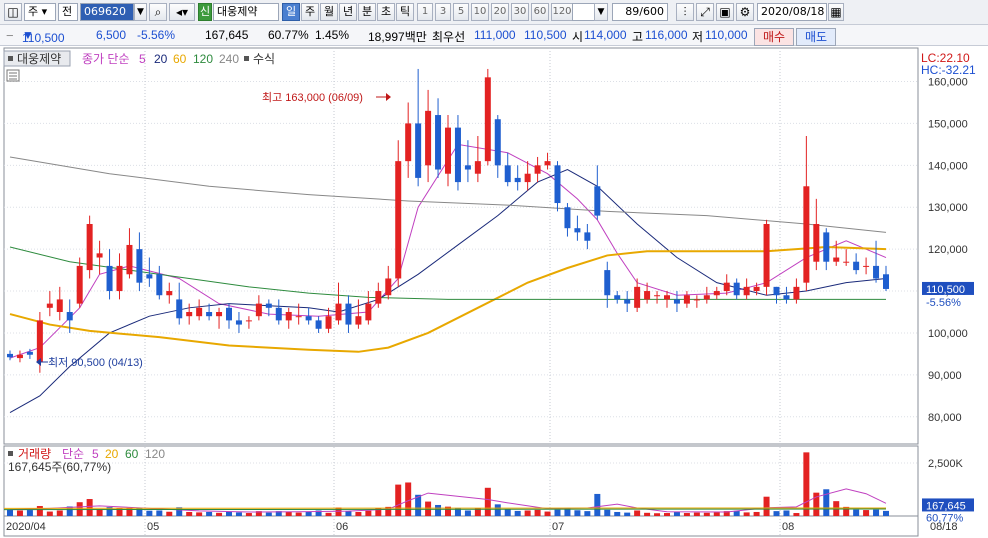  I want to click on draw-line-icon: ⤢, so click(705, 12).